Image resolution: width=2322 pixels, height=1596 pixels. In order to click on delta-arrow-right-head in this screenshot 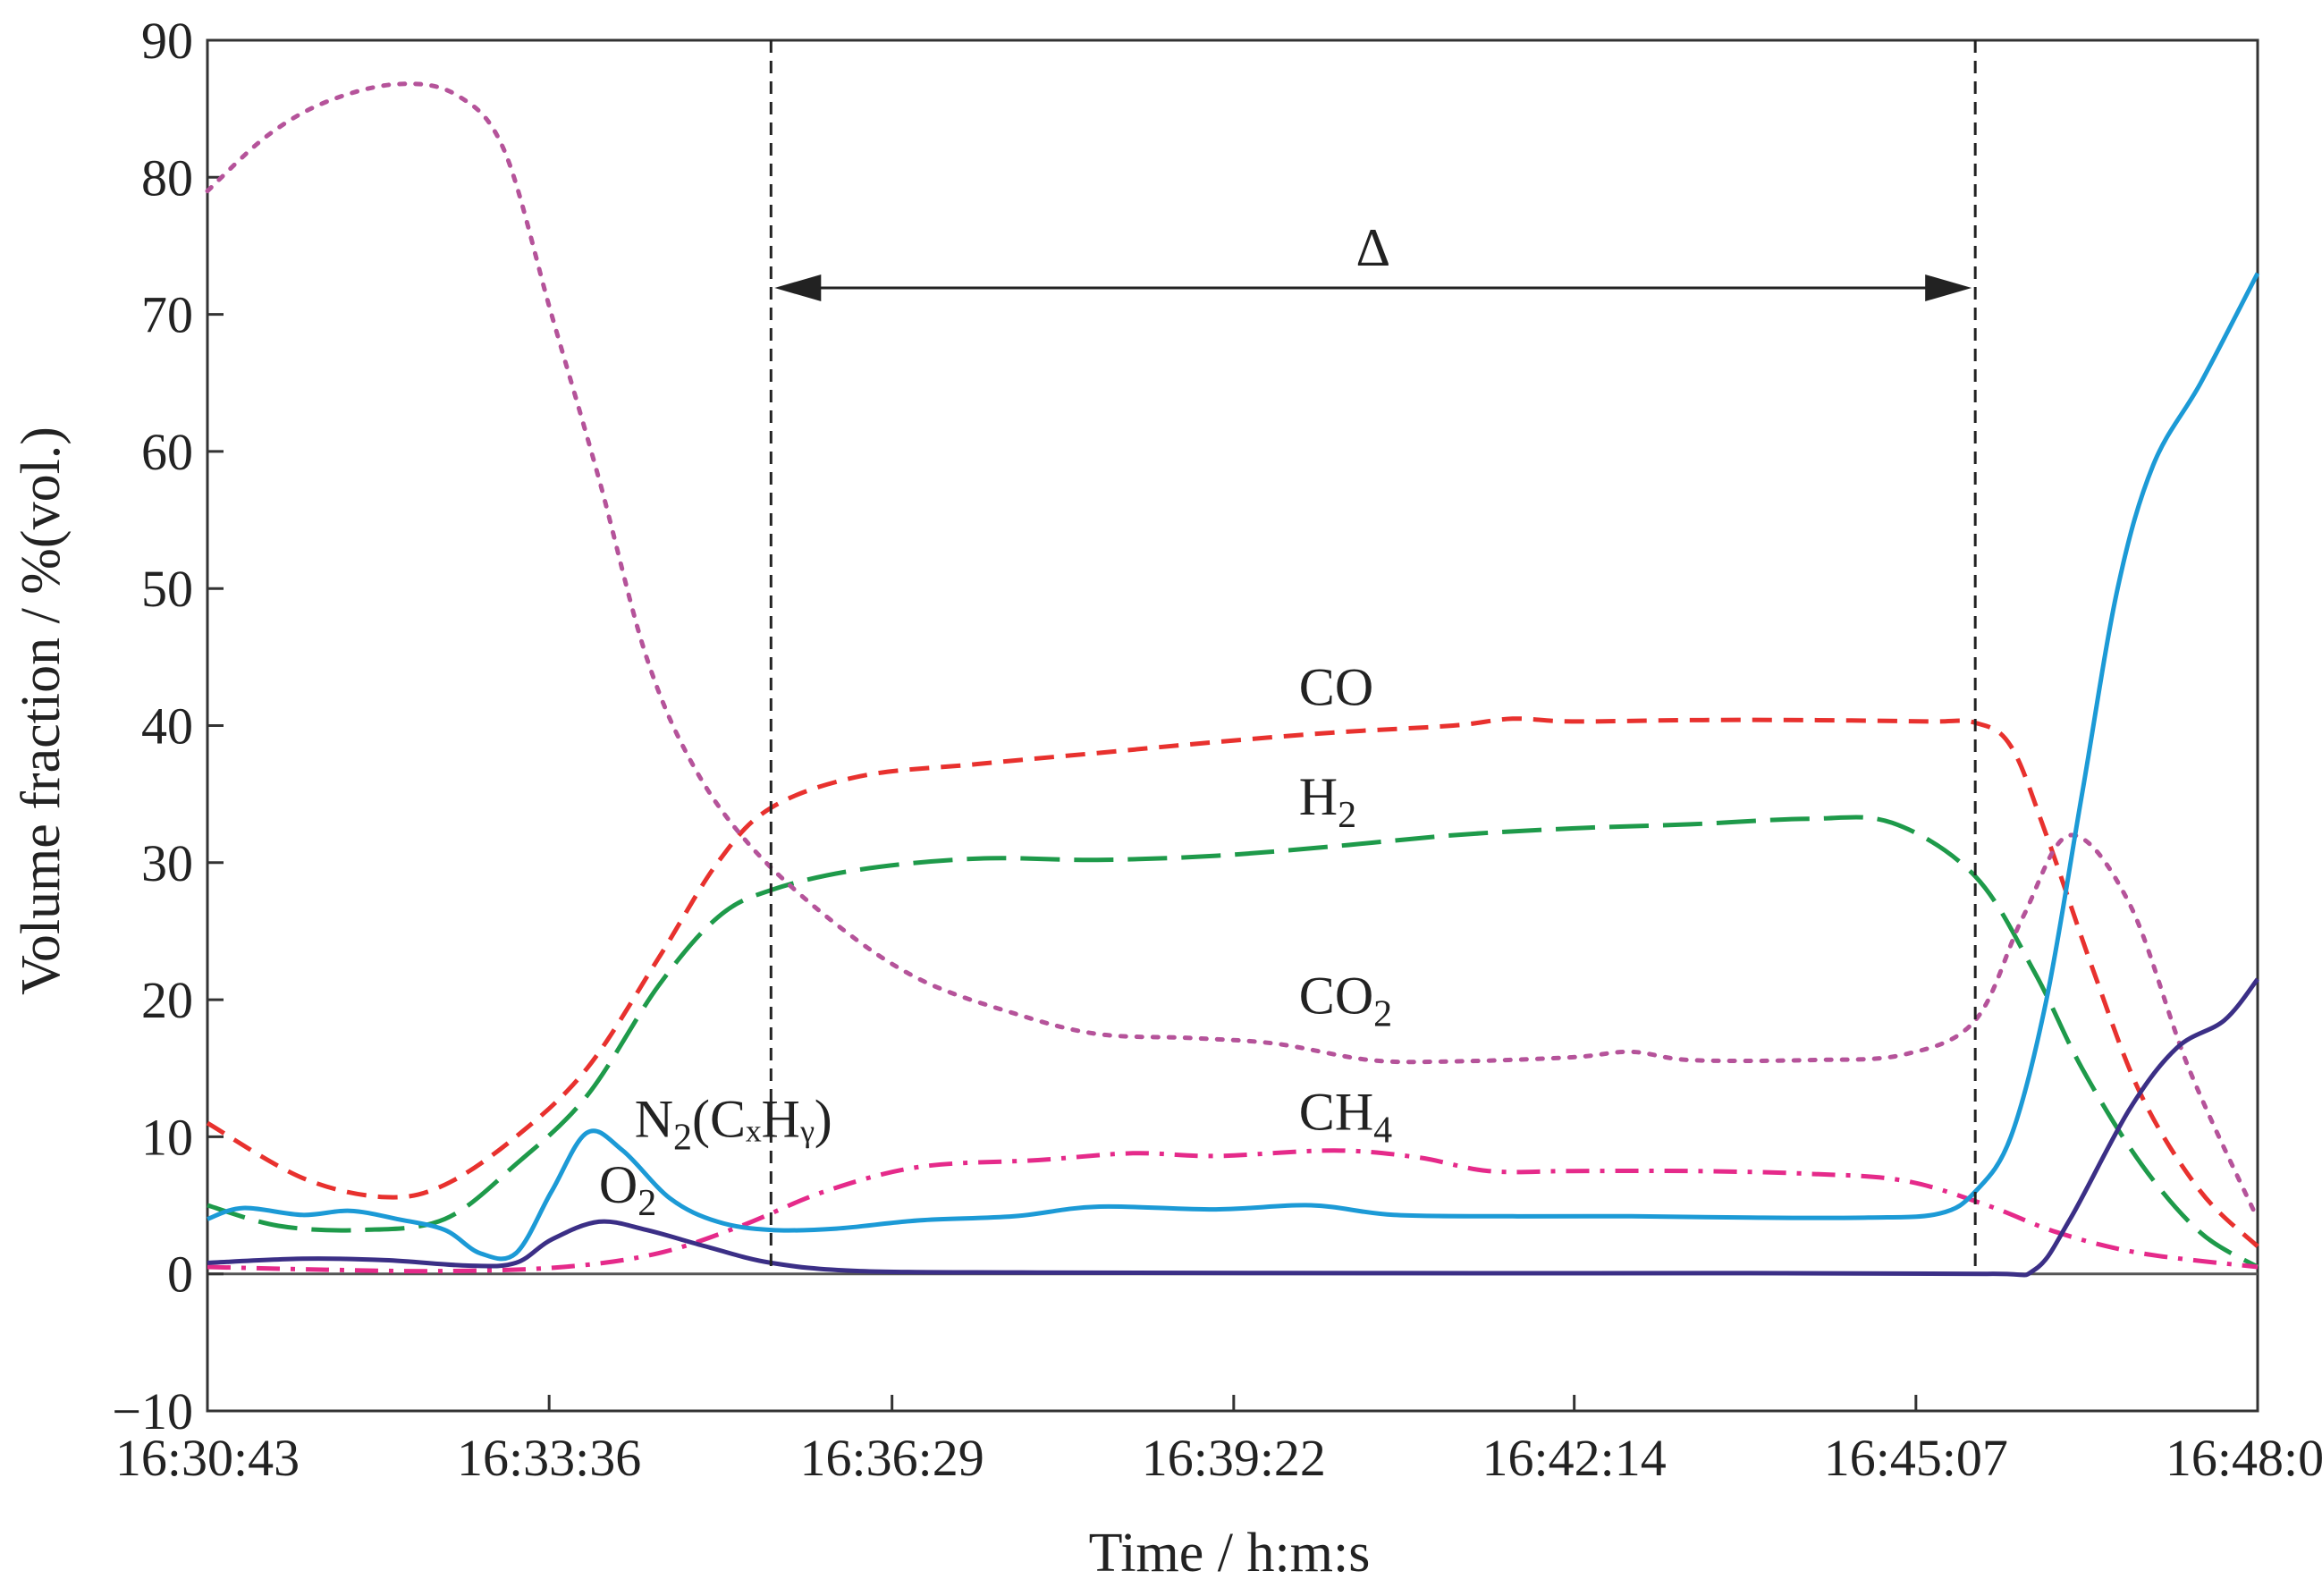, I will do `click(1948, 287)`.